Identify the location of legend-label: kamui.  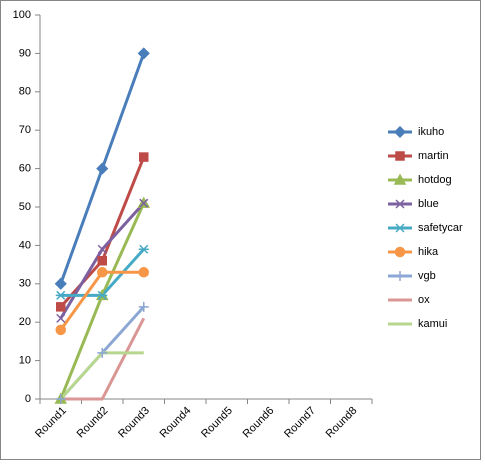
(432, 324).